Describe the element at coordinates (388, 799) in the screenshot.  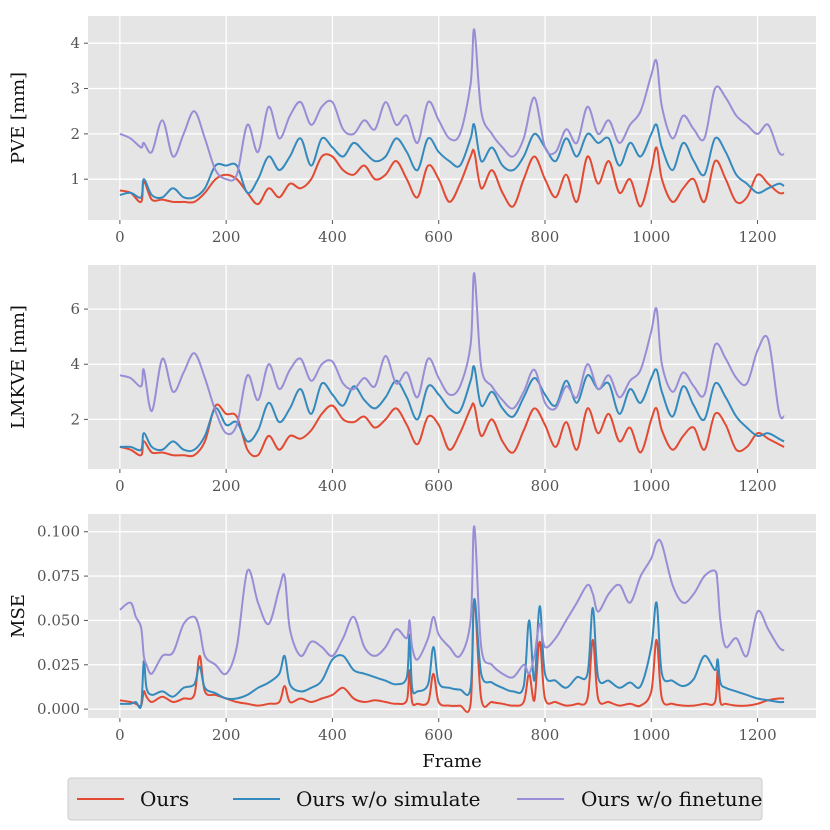
I see `legend-label-ours-wo-simulate: Ours w/o simulate` at that location.